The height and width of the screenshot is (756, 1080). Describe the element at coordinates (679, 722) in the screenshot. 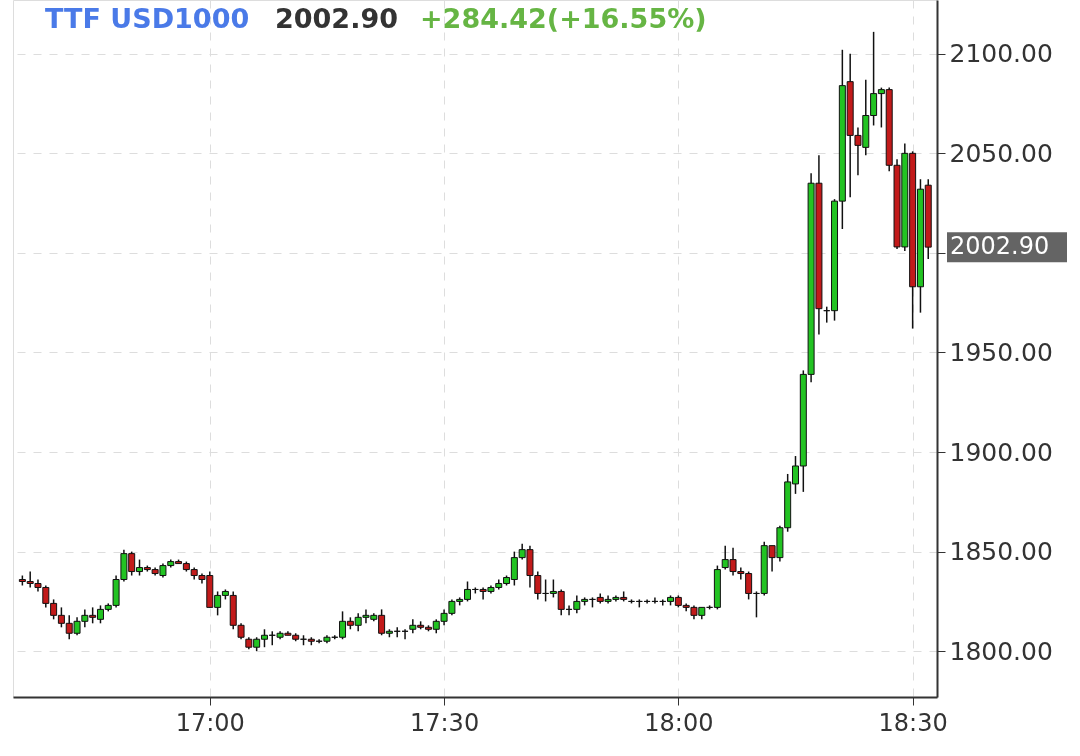

I see `x-tick-label: 18:00` at that location.